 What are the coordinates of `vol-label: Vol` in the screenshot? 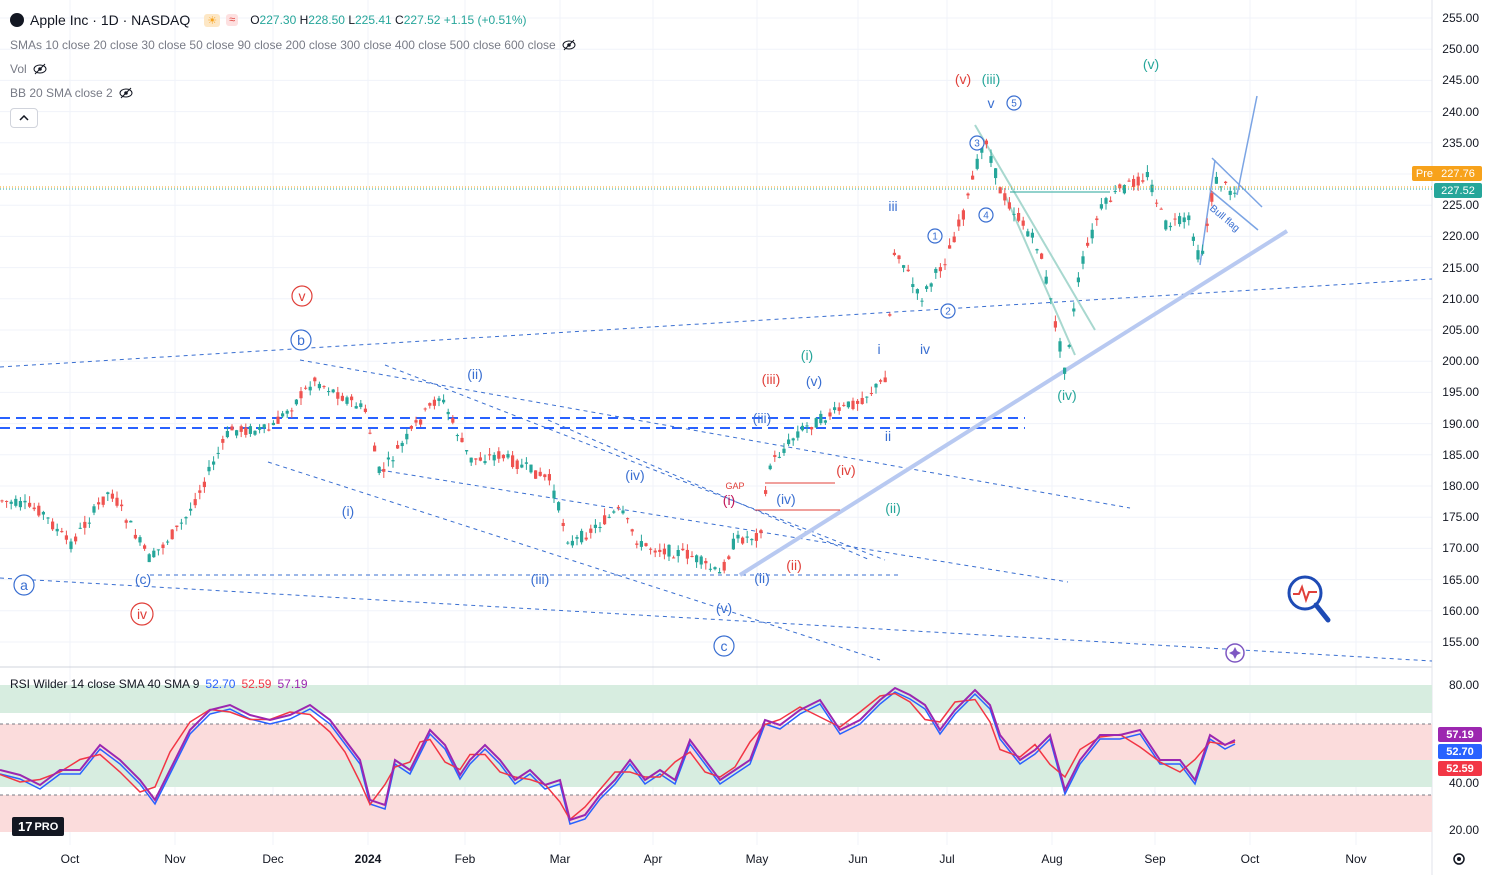 It's located at (18, 69).